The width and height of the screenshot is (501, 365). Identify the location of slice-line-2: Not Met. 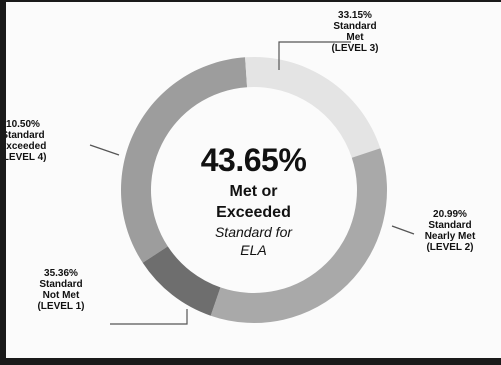
(61, 295).